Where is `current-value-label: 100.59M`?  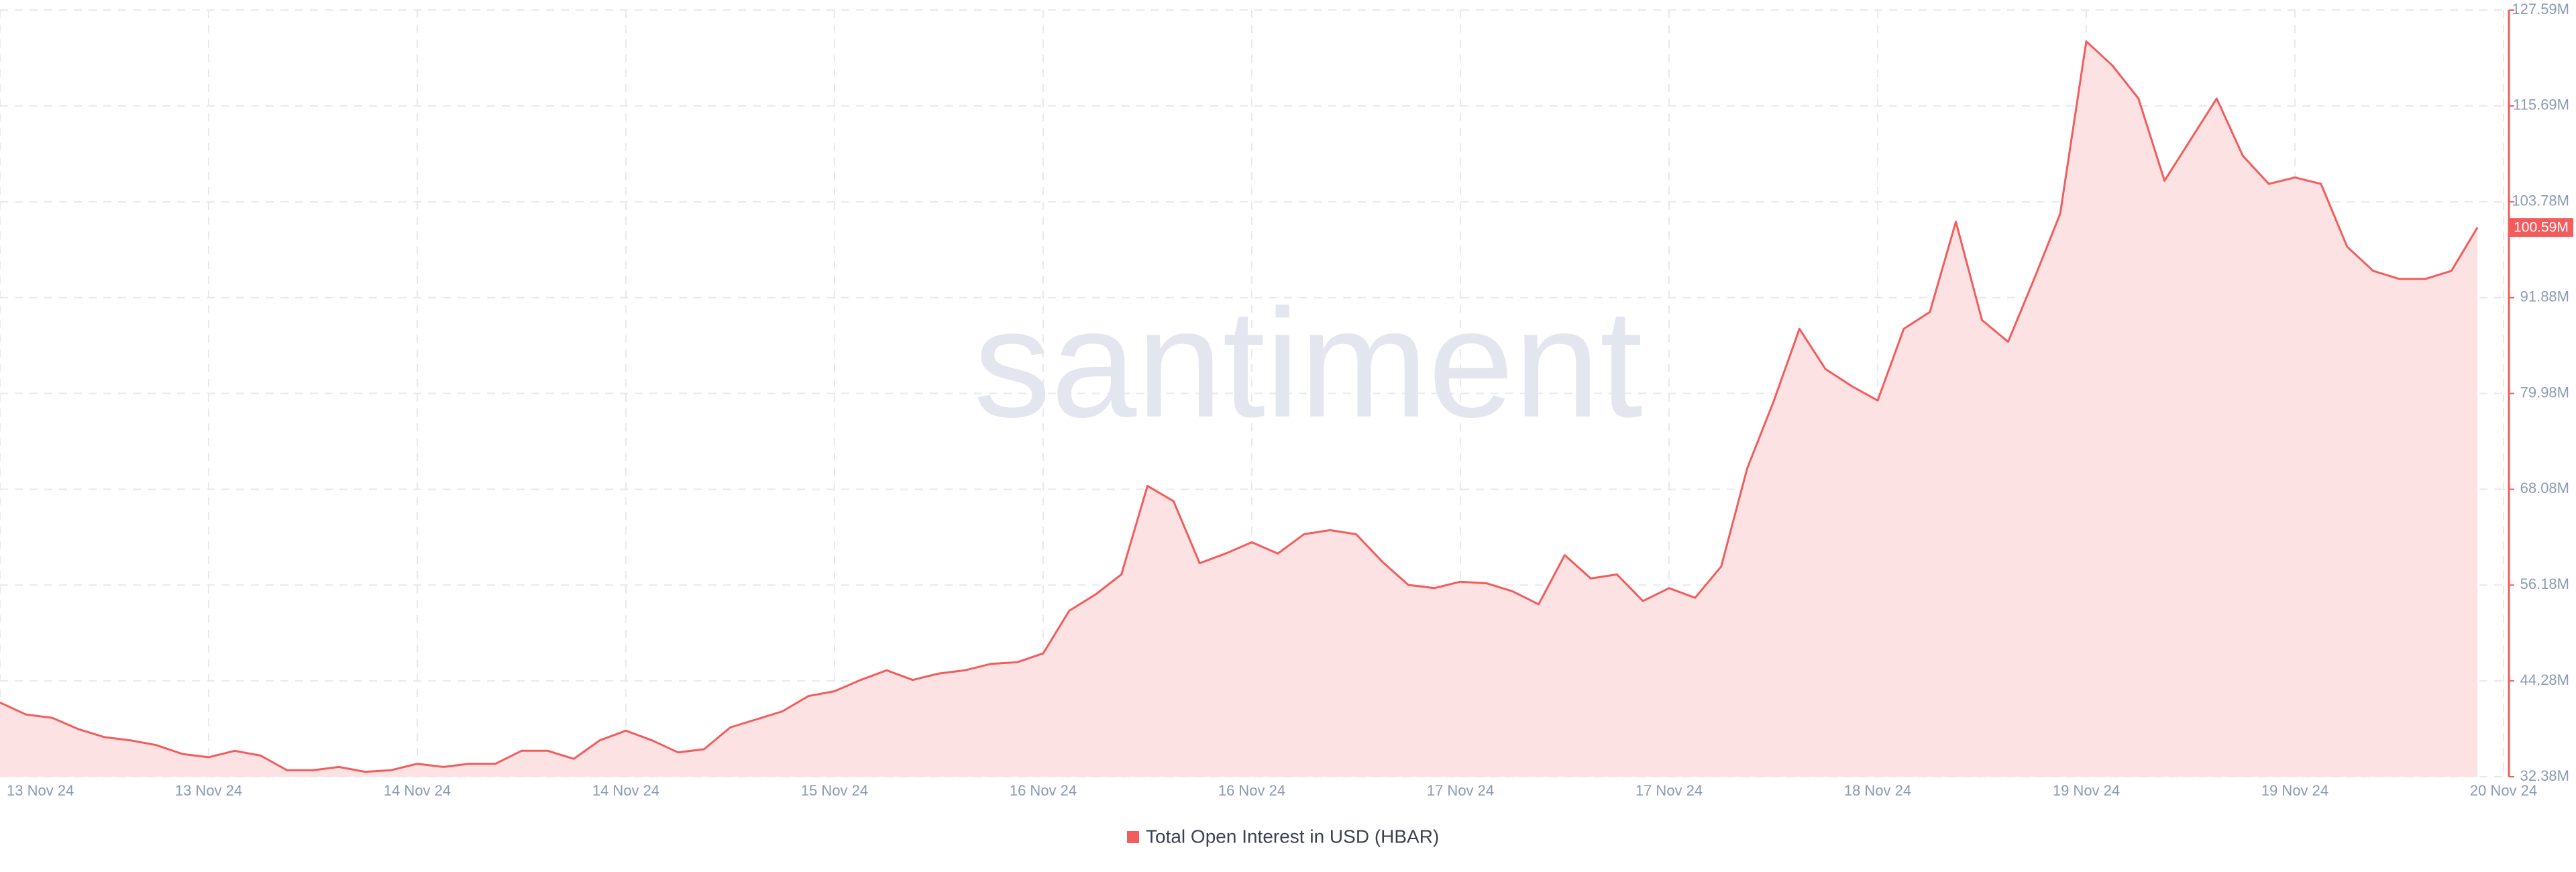
current-value-label: 100.59M is located at coordinates (2541, 228).